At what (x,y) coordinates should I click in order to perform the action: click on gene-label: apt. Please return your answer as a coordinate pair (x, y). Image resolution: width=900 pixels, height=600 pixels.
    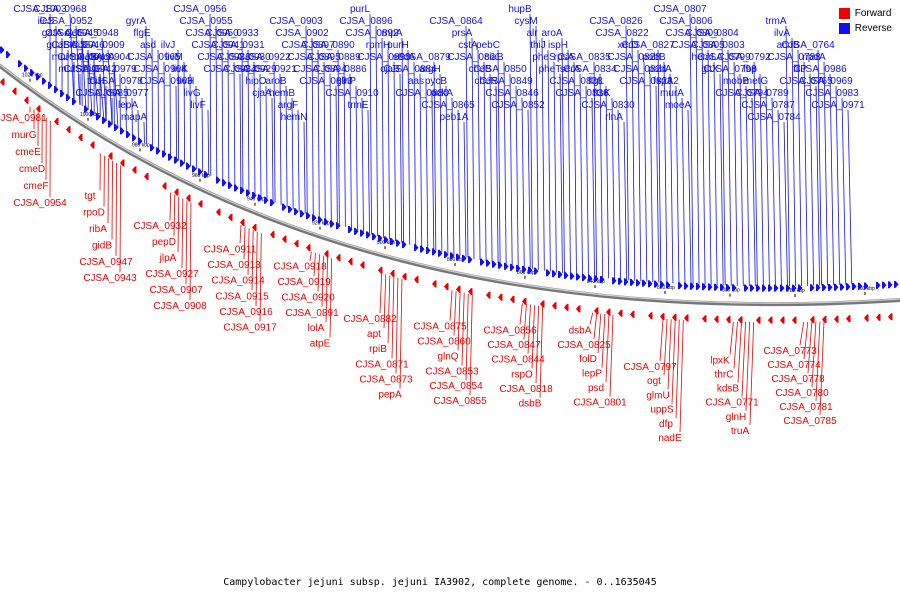
    Looking at the image, I should click on (374, 334).